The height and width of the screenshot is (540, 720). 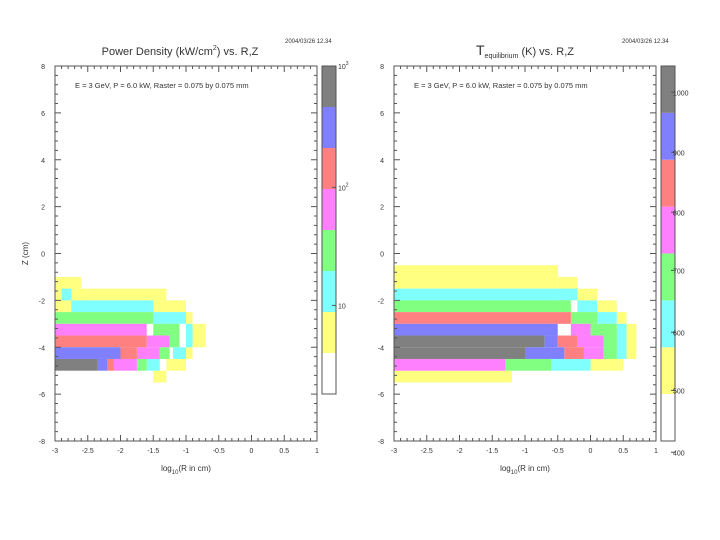 What do you see at coordinates (502, 56) in the screenshot?
I see `title-subscript: equilibrium` at bounding box center [502, 56].